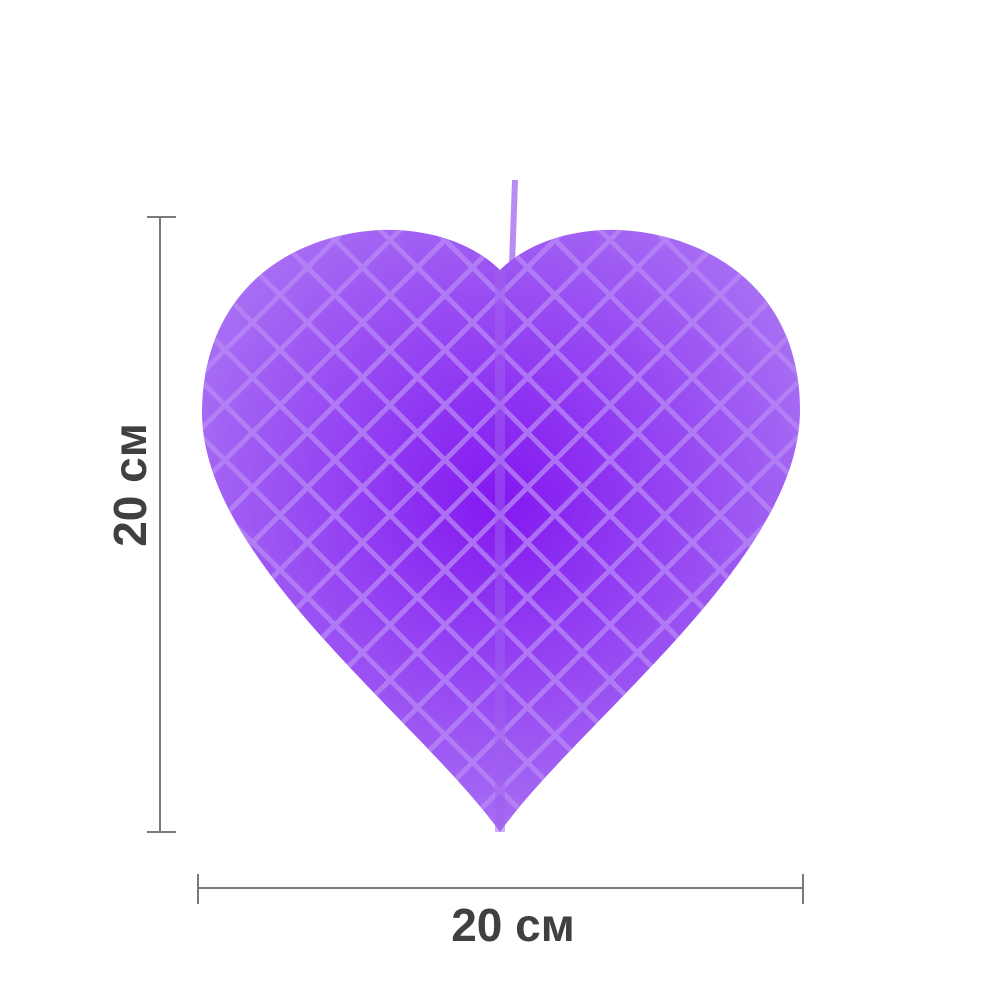 The width and height of the screenshot is (1000, 1000). What do you see at coordinates (513, 925) in the screenshot?
I see `width-label: 20 см` at bounding box center [513, 925].